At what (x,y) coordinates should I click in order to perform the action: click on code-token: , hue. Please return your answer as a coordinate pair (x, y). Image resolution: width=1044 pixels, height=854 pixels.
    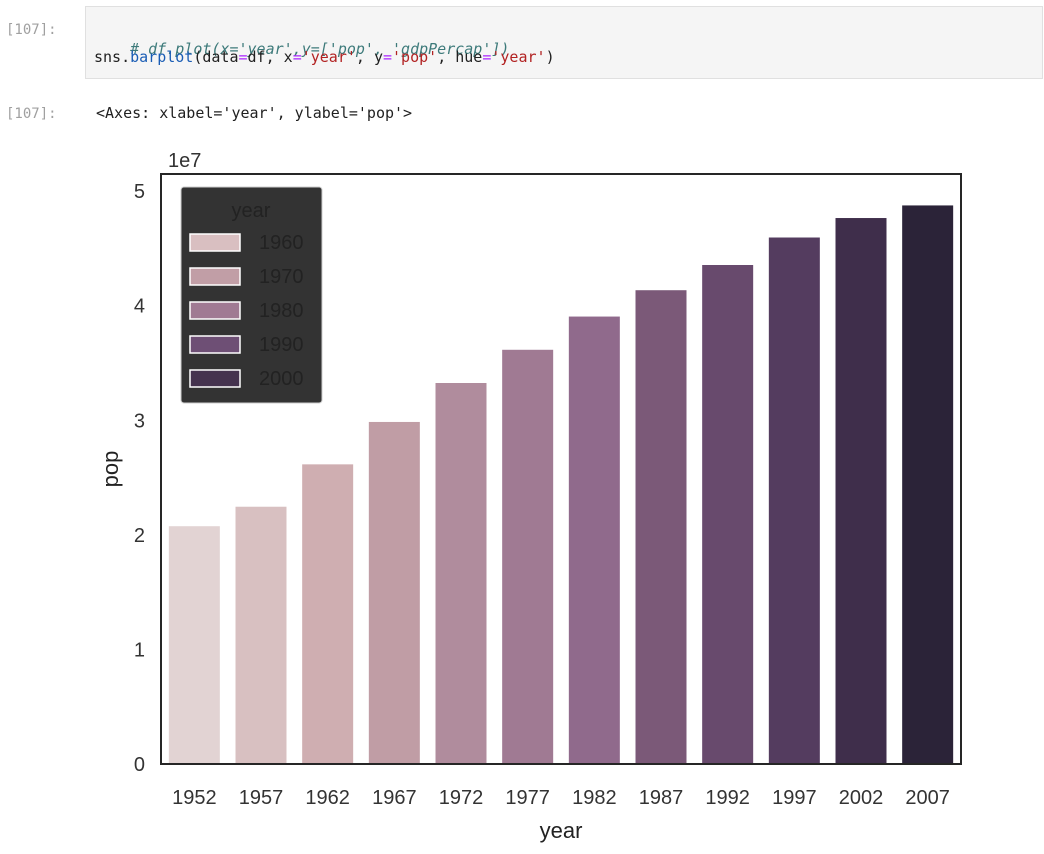
    Looking at the image, I should click on (460, 57).